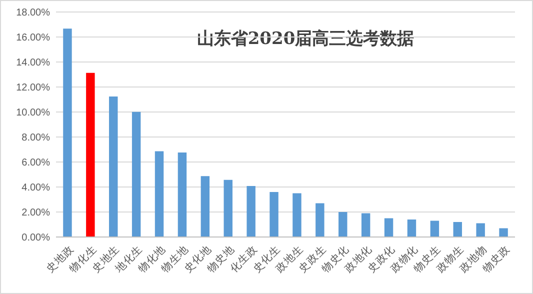 The image size is (533, 294). I want to click on y-tick-label: 2.00%, so click(36, 213).